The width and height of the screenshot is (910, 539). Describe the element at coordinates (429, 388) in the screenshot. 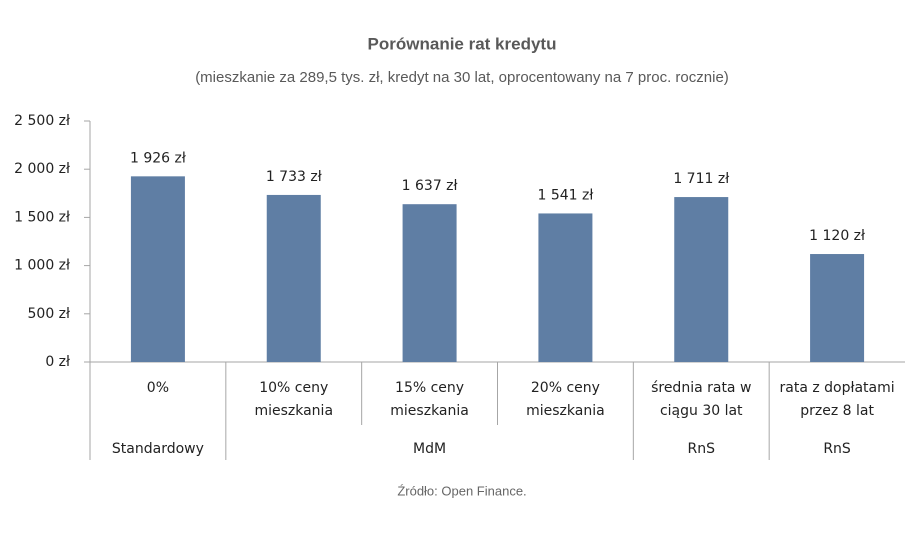

I see `x-tick-label: 15% ceny` at that location.